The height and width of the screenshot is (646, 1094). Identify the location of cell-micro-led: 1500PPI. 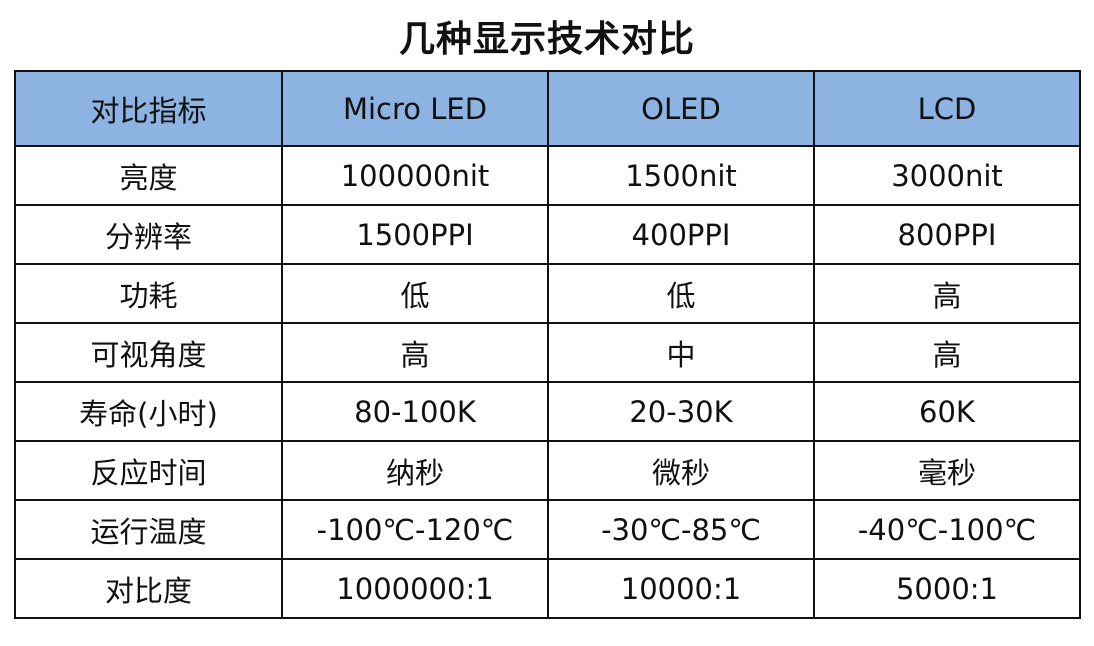
(415, 234).